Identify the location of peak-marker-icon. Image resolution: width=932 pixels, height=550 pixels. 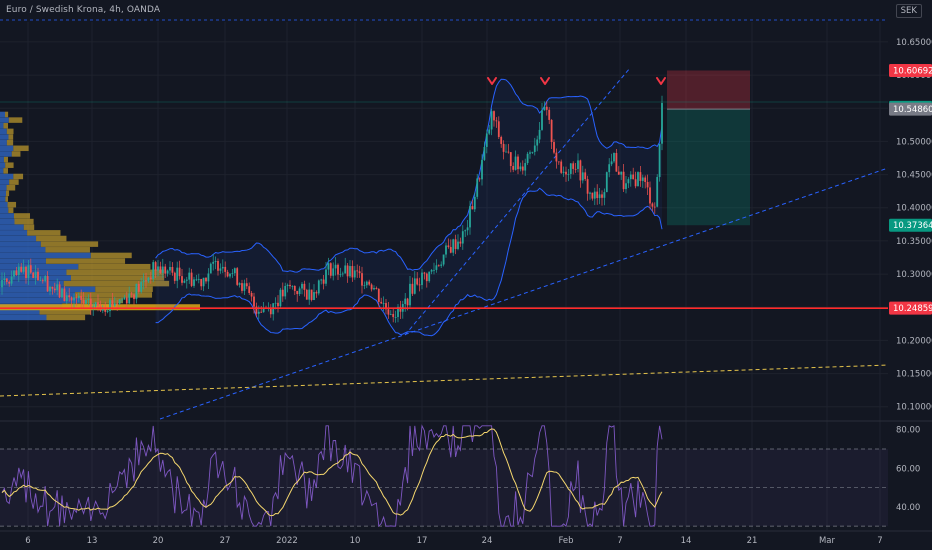
(492, 81).